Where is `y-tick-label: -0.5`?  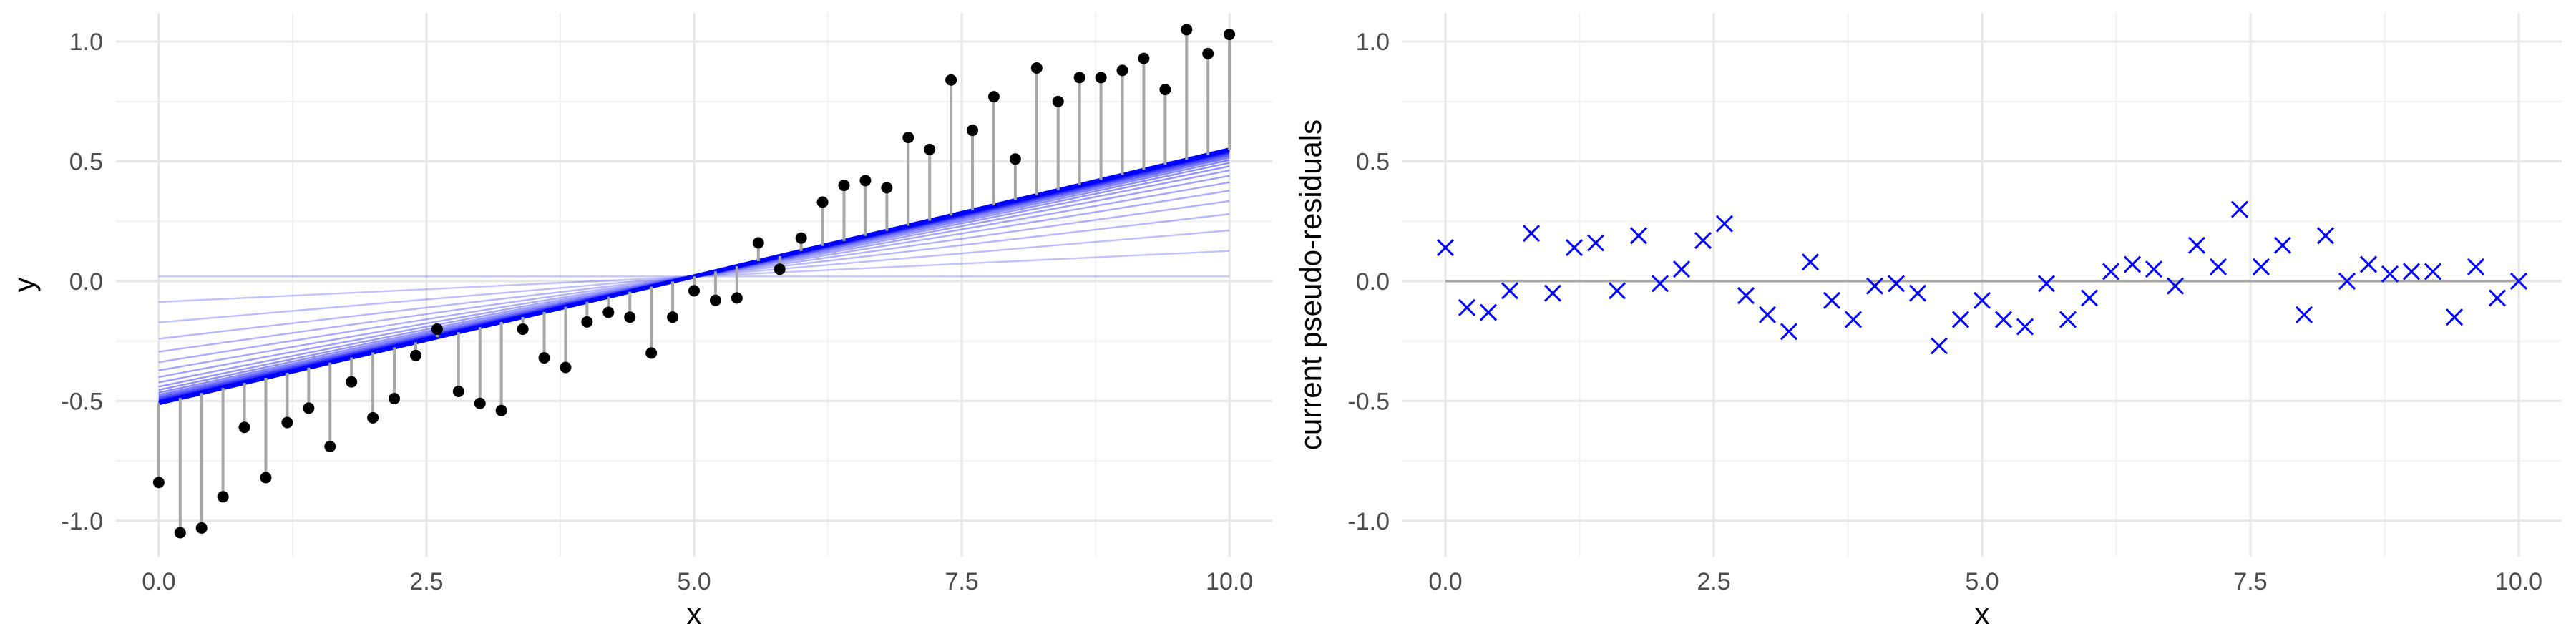 y-tick-label: -0.5 is located at coordinates (82, 401).